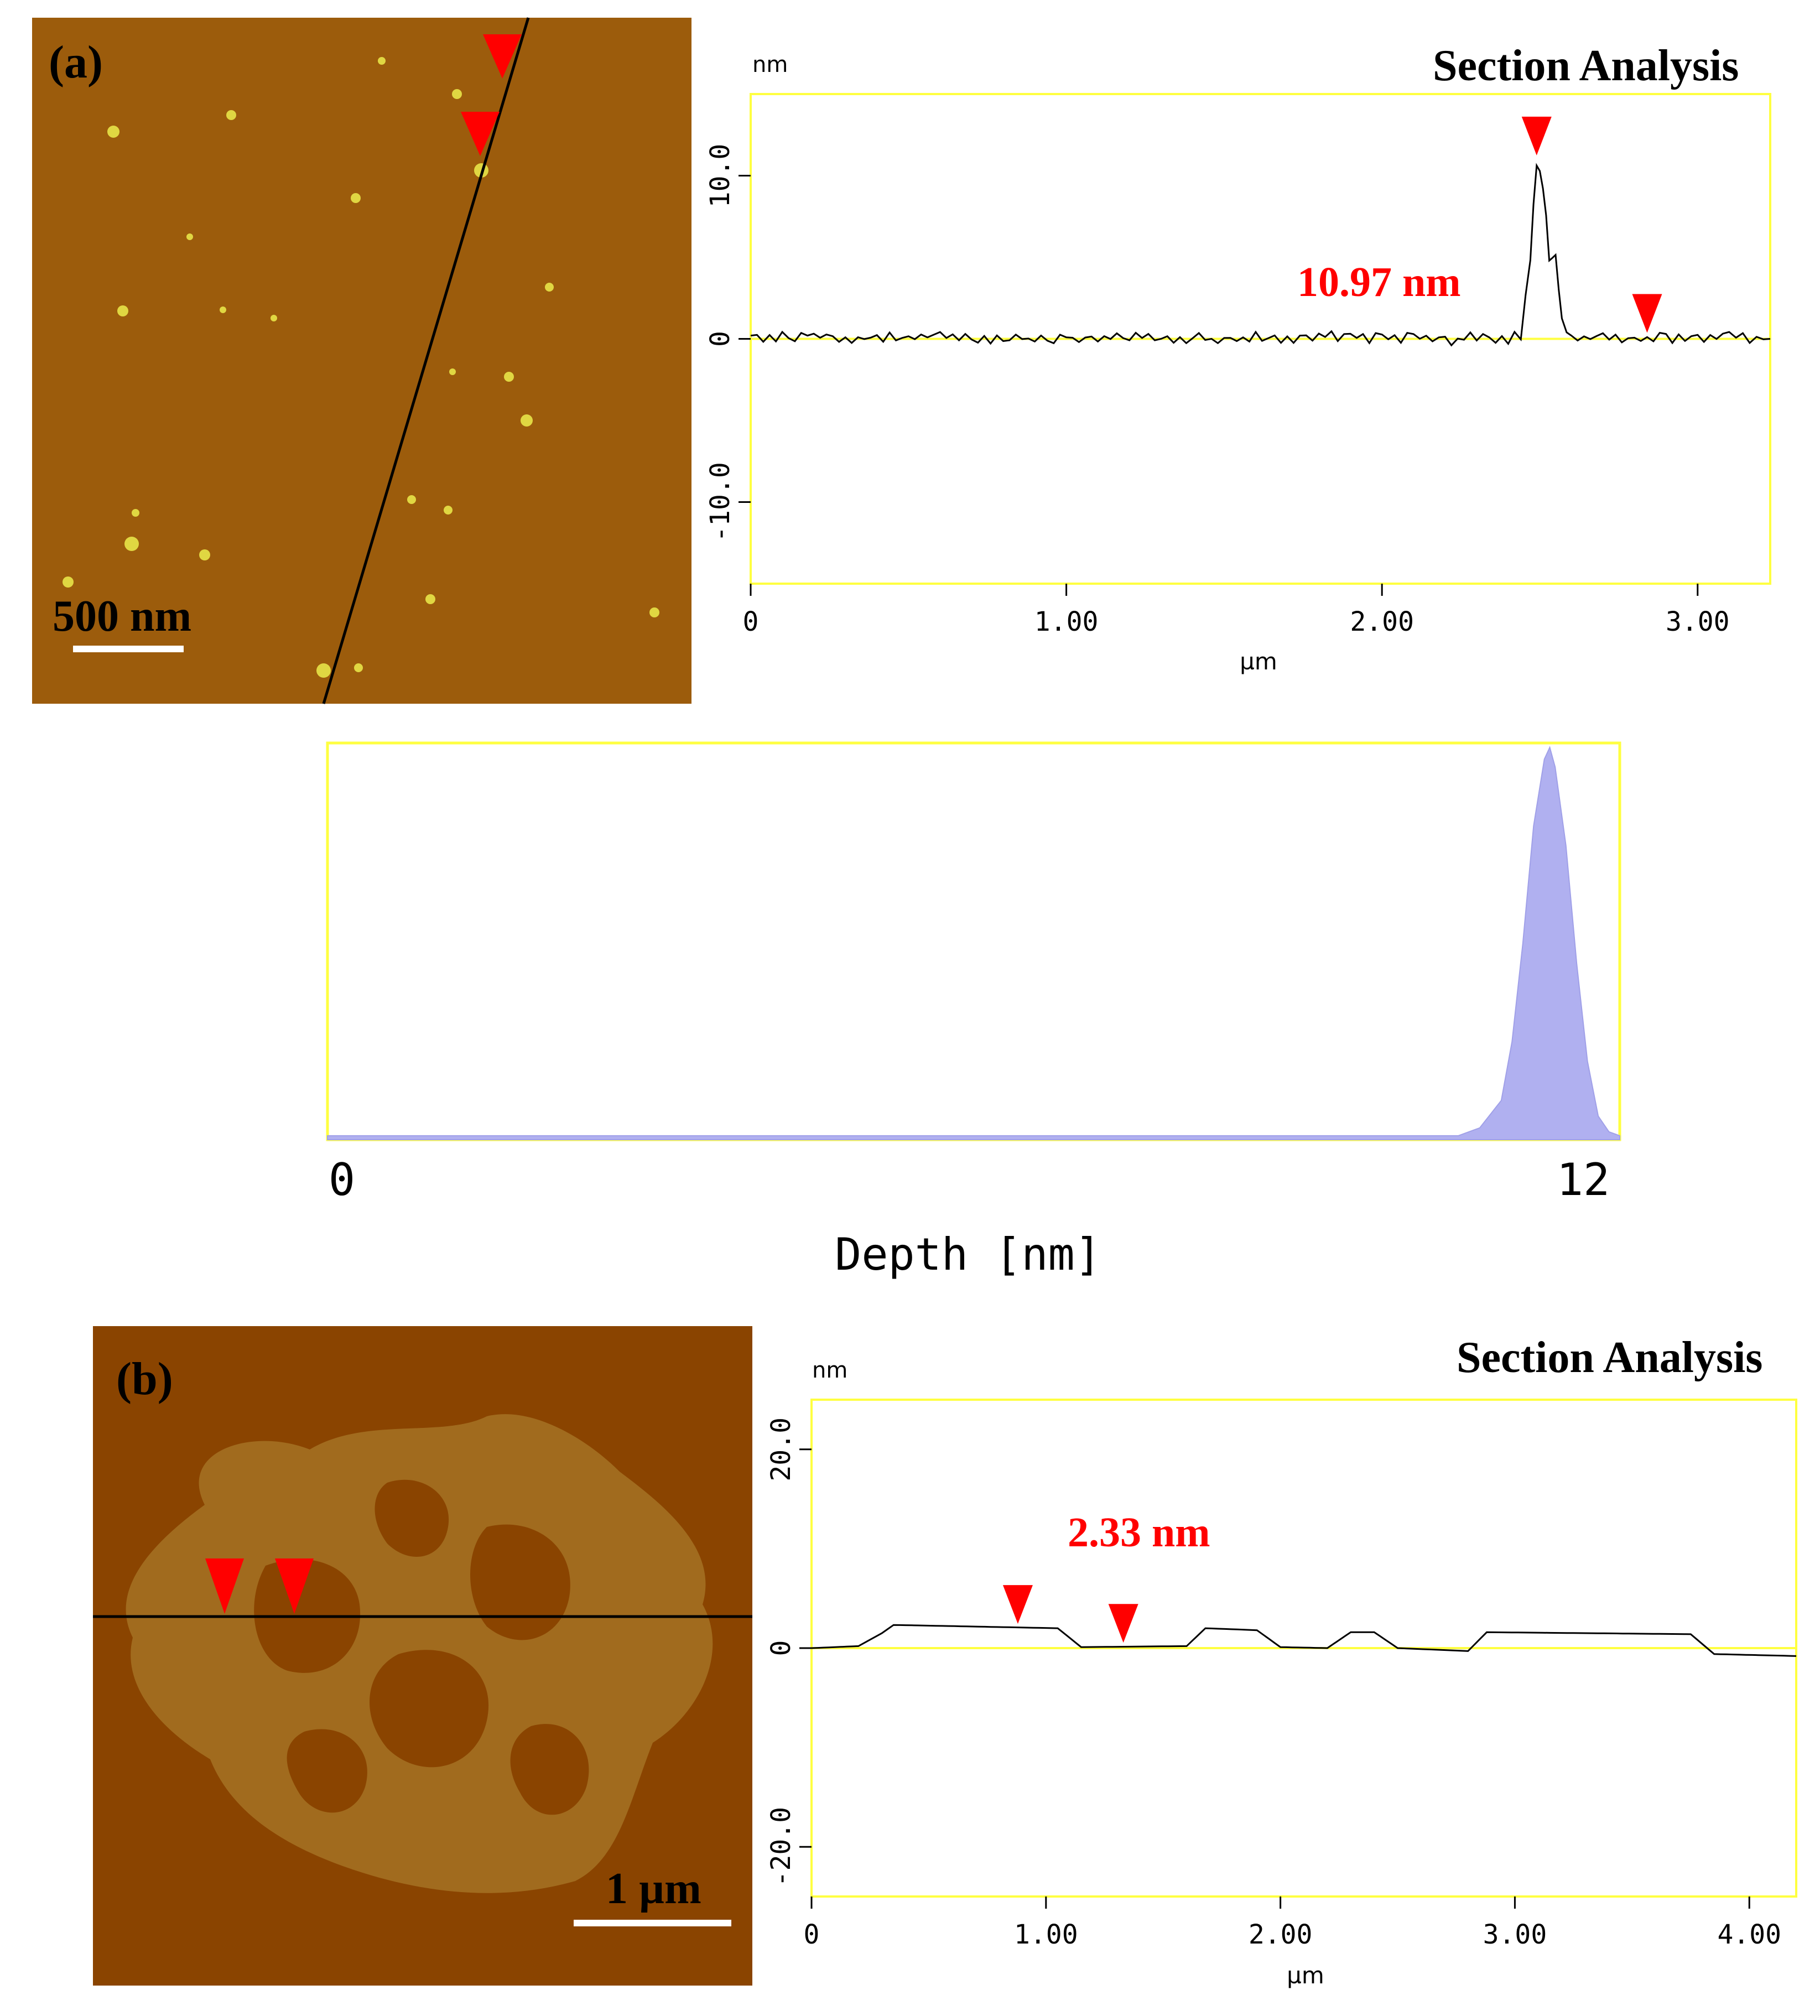 The height and width of the screenshot is (2016, 1820). What do you see at coordinates (1379, 282) in the screenshot?
I see `section-chart-a-annotation: 10.97 nm` at bounding box center [1379, 282].